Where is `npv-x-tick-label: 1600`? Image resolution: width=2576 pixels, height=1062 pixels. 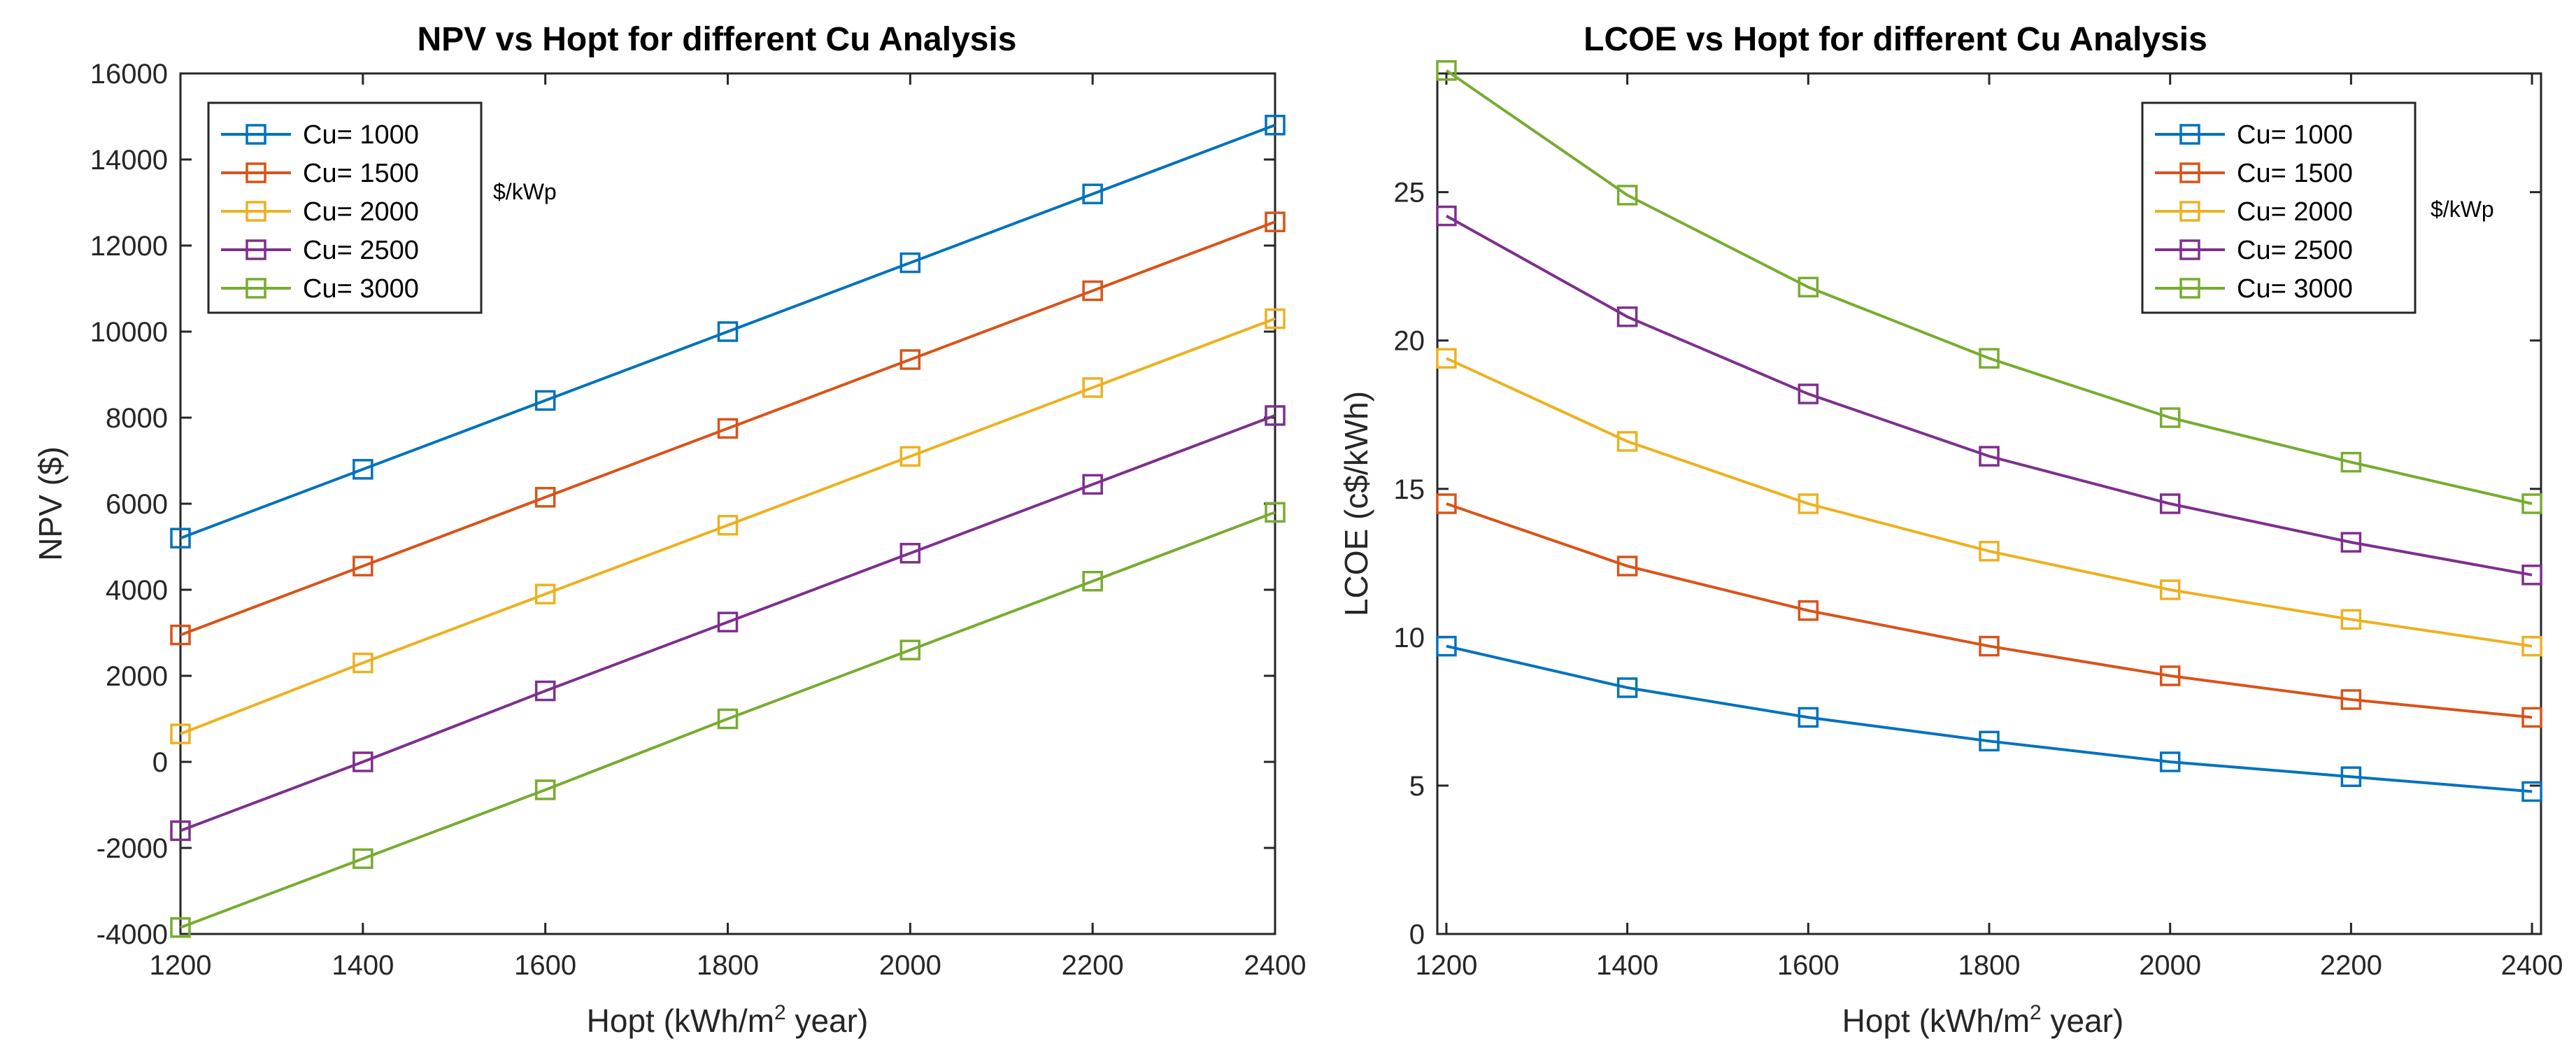
npv-x-tick-label: 1600 is located at coordinates (545, 965).